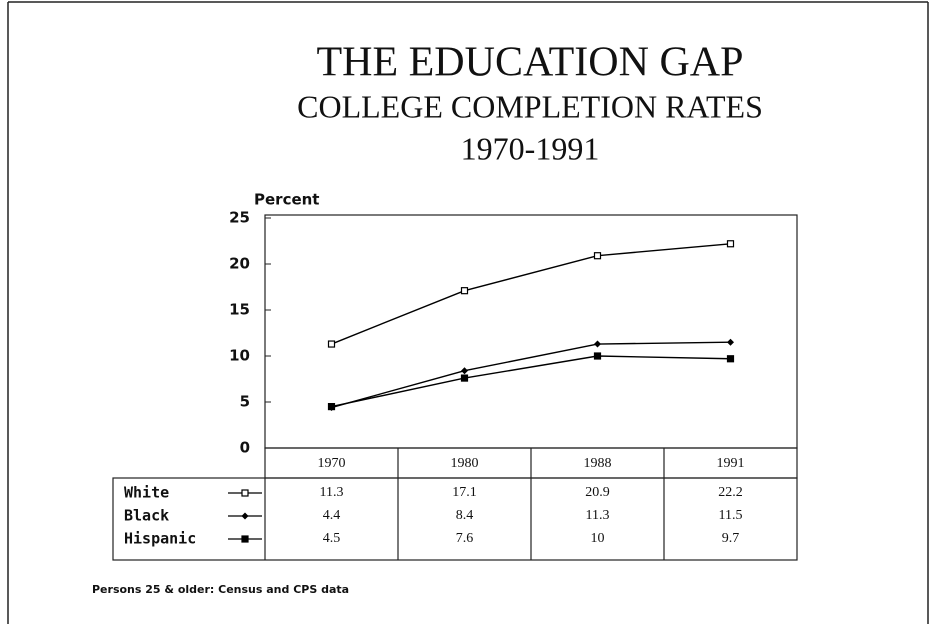  Describe the element at coordinates (239, 264) in the screenshot. I see `y-tick-label: 20` at that location.